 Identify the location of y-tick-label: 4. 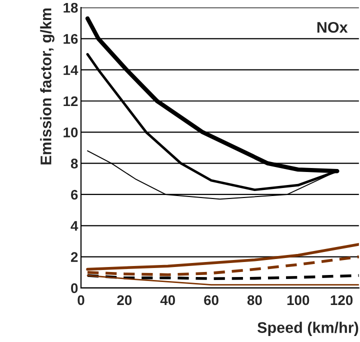
(74, 226).